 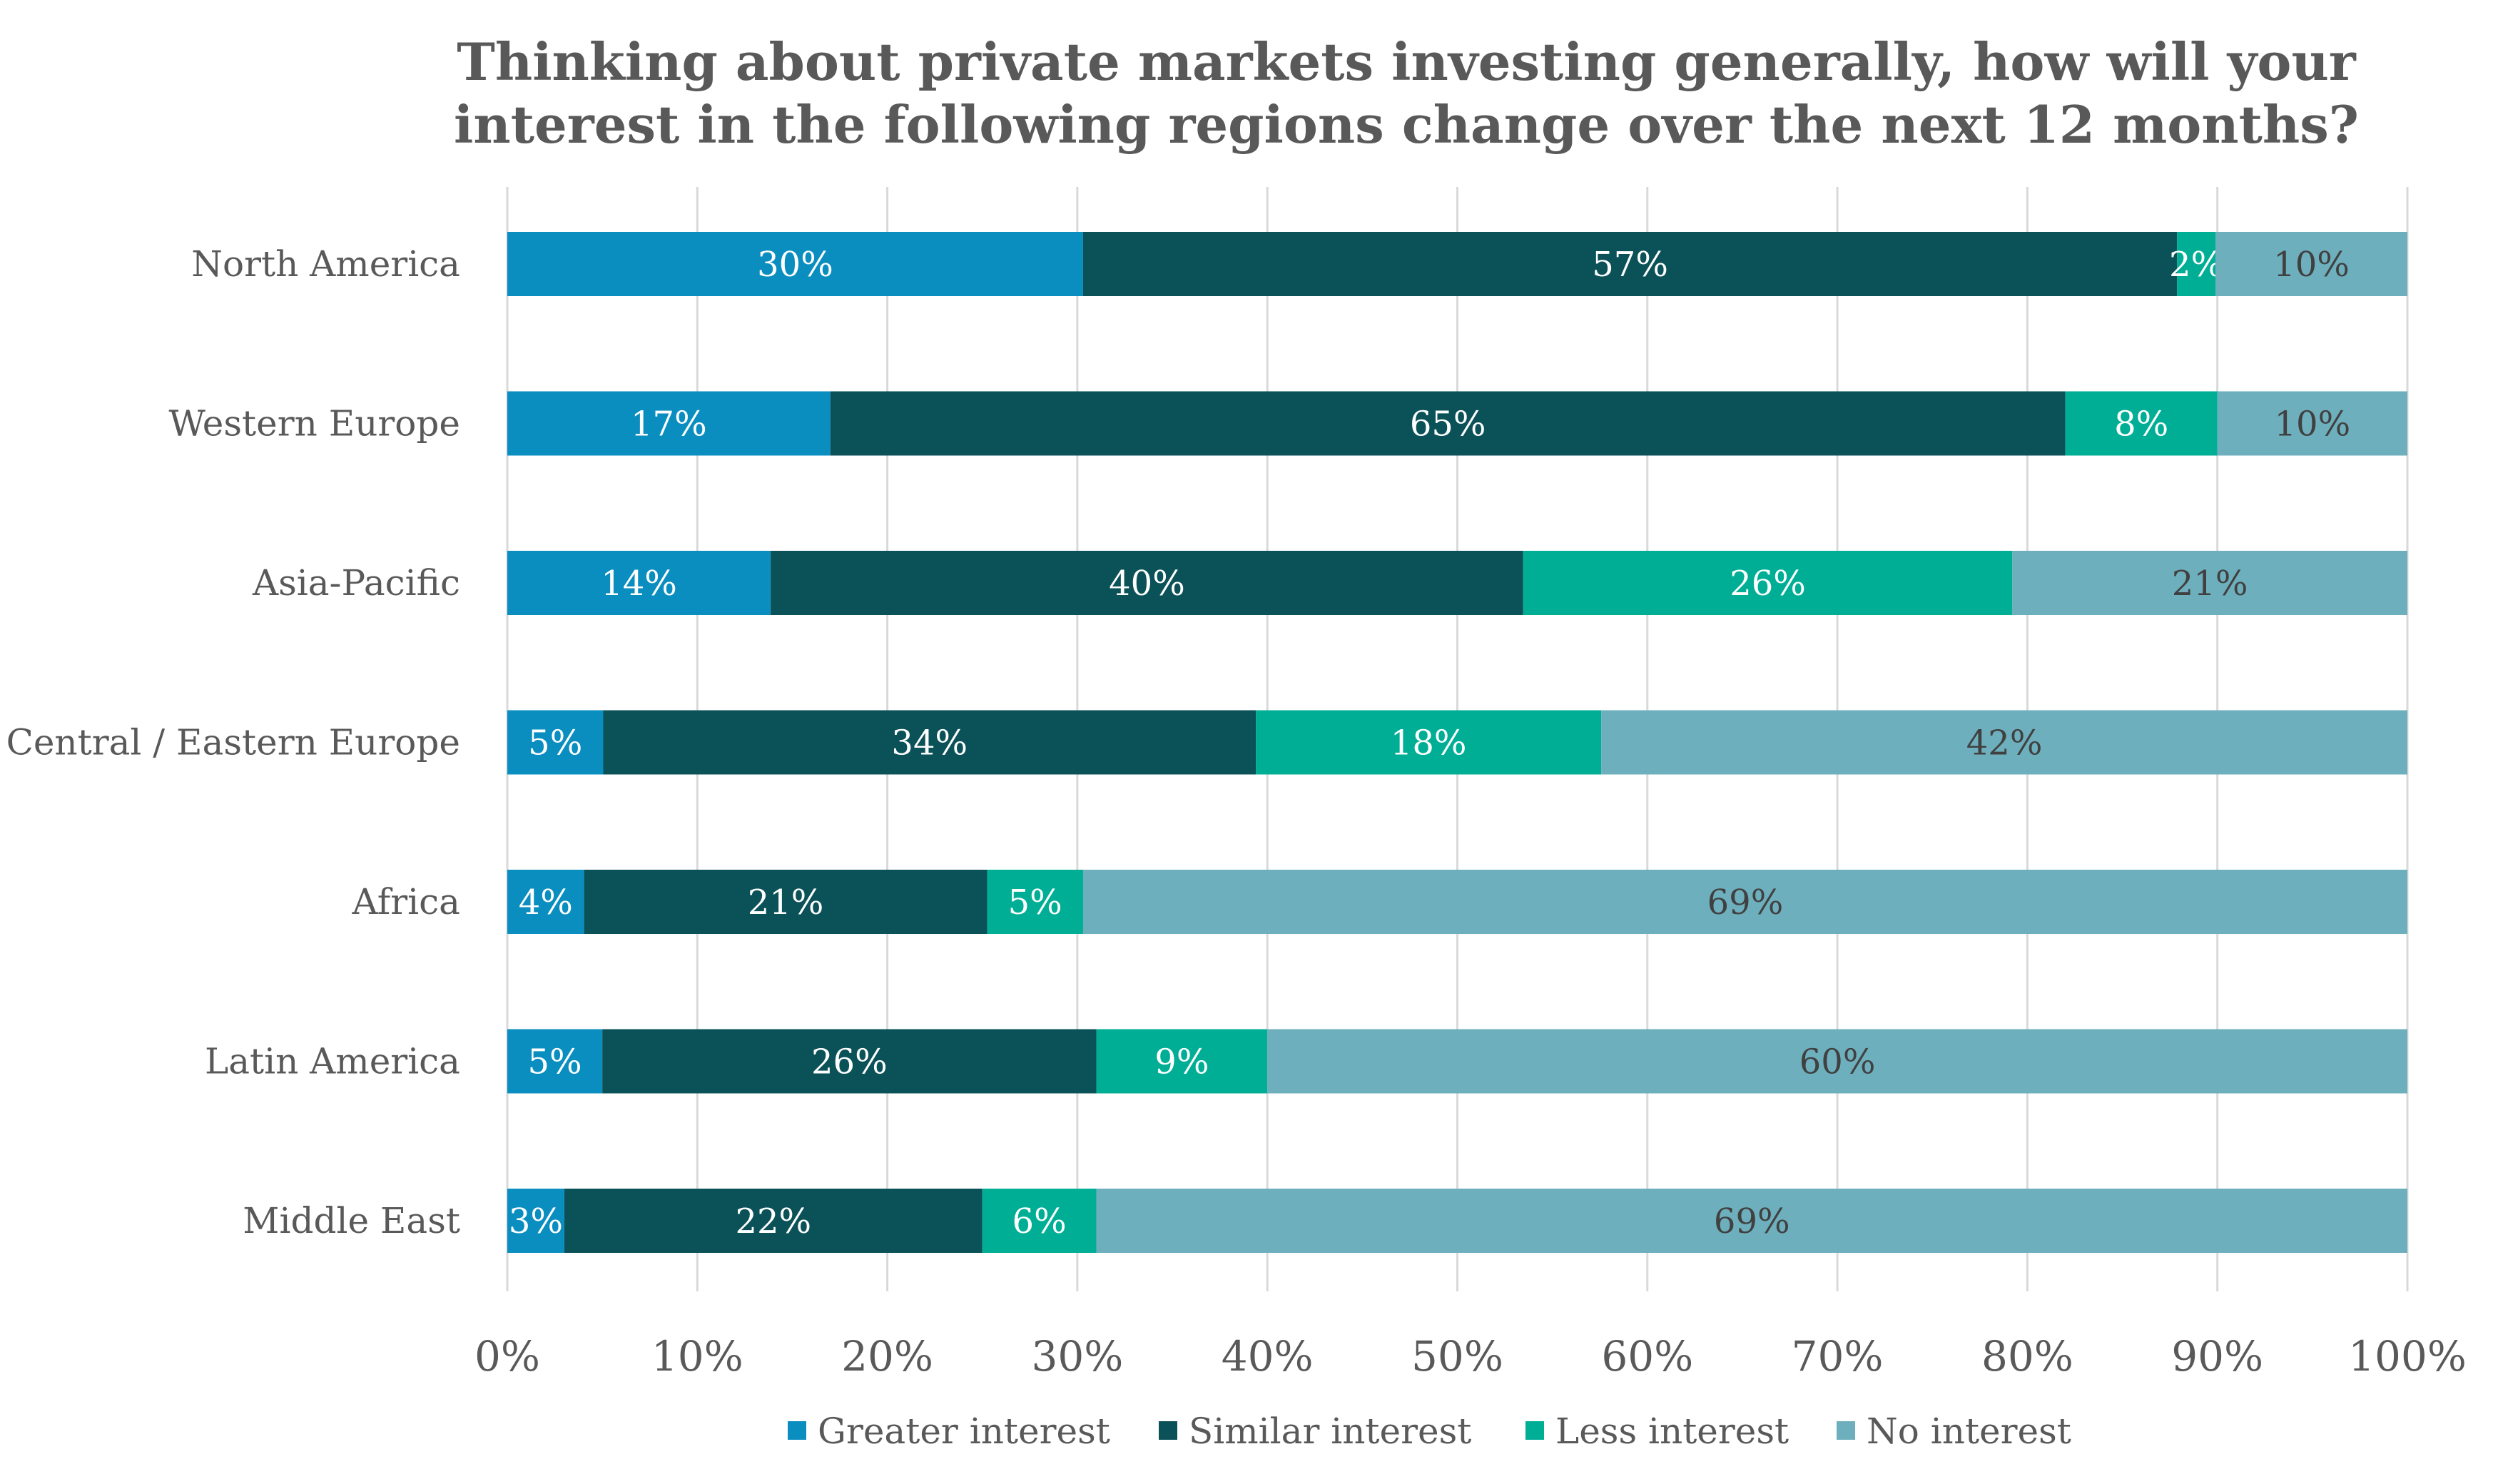 I want to click on data-label: 8%, so click(x=2141, y=424).